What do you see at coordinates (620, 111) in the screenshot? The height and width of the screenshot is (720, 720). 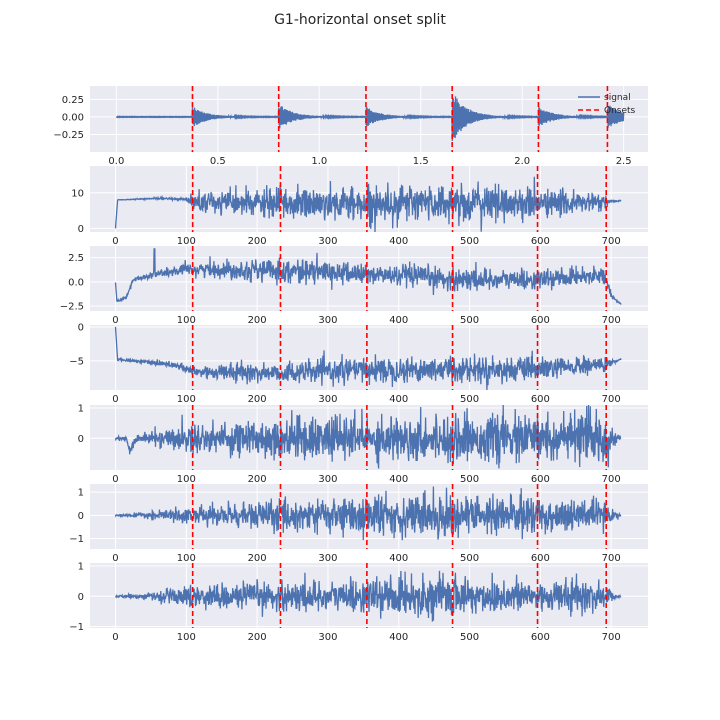 I see `legend-label: Onsets` at bounding box center [620, 111].